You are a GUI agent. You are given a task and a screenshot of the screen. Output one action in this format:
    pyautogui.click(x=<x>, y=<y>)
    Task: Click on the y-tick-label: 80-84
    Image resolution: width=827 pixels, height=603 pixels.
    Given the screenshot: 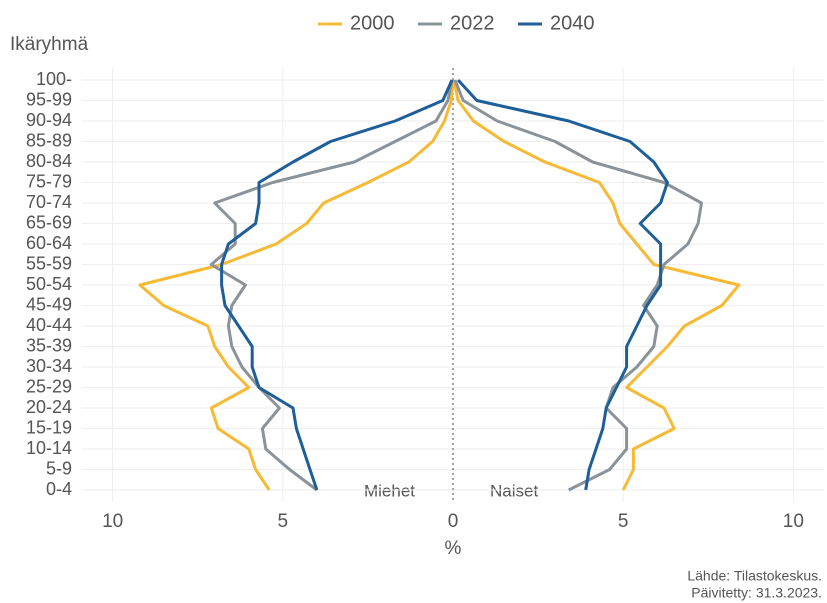 What is the action you would take?
    pyautogui.click(x=49, y=161)
    